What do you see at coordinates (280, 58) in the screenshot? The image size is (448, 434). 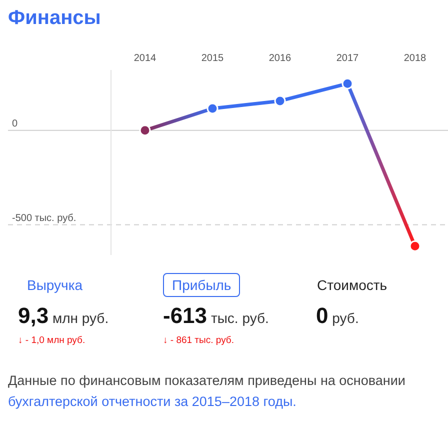 I see `x-tick-label: 2016` at bounding box center [280, 58].